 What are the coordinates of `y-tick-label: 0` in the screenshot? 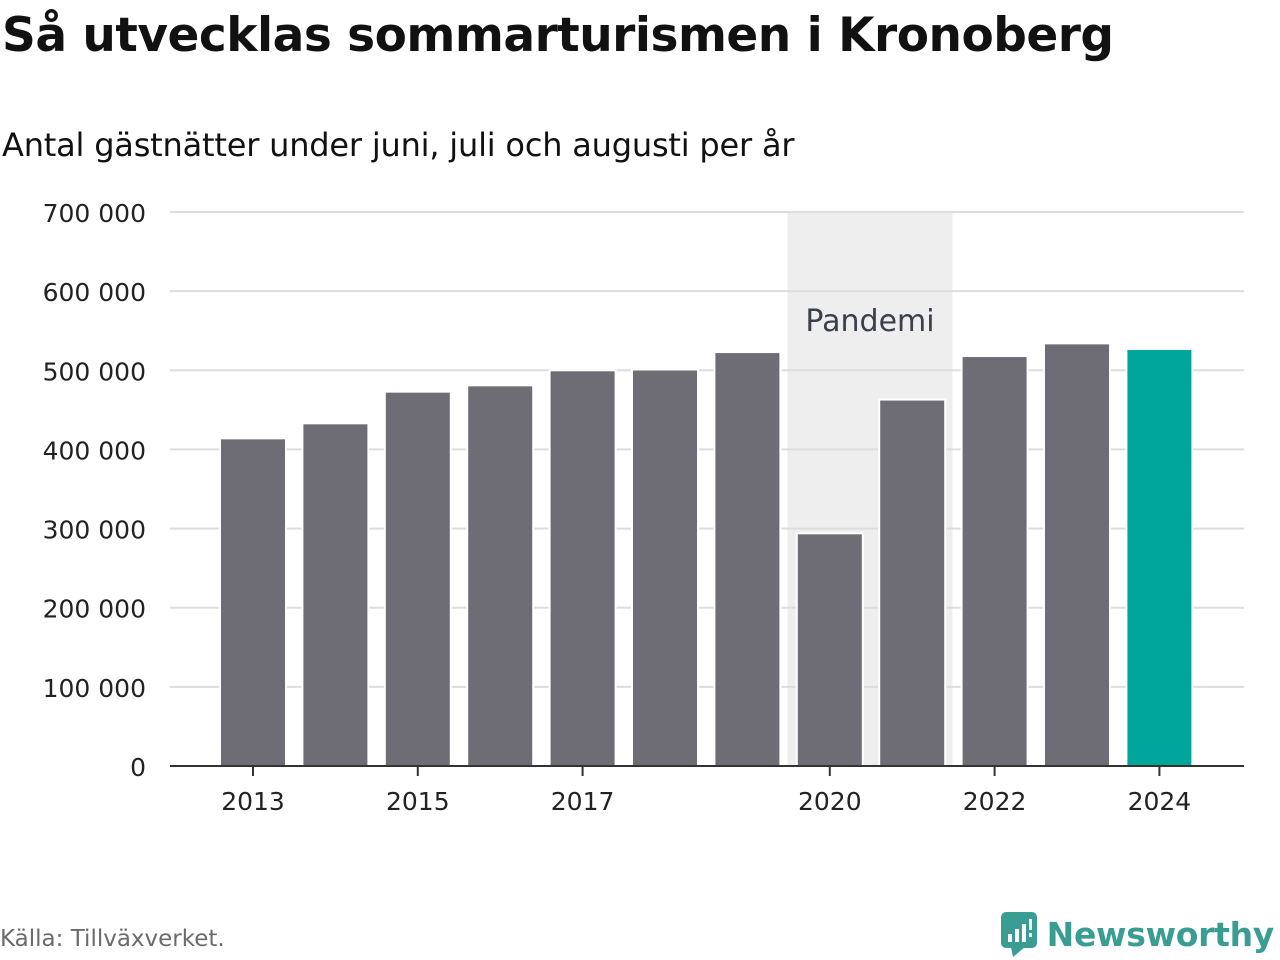 It's located at (138, 767).